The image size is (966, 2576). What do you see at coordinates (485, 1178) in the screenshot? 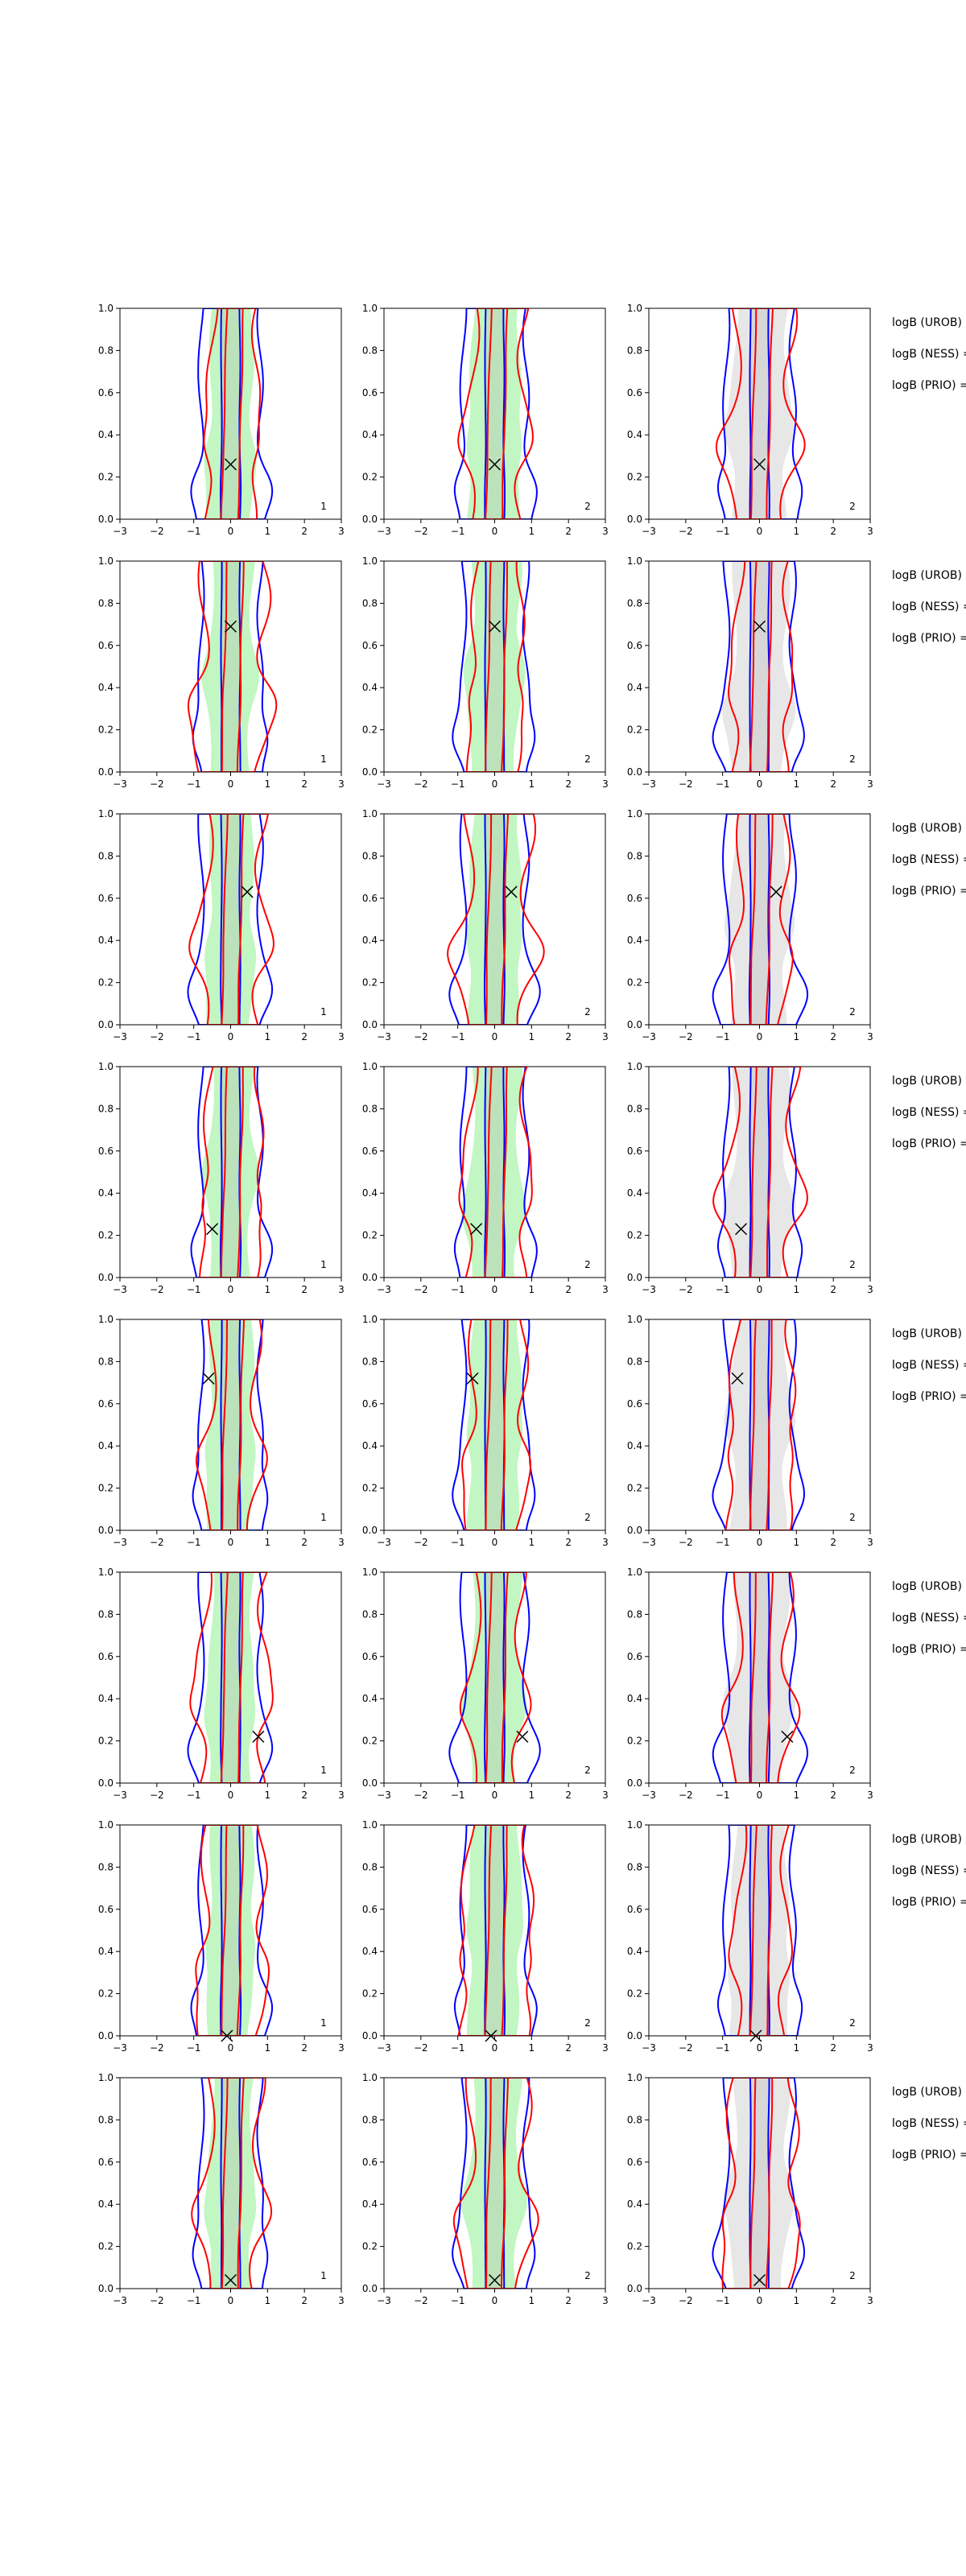
I see `subplot-r4-c2: −3 −2 −1 0 1 2 3 0.0 0.2 0.4 0.6 0.8 1.0 2` at bounding box center [485, 1178].